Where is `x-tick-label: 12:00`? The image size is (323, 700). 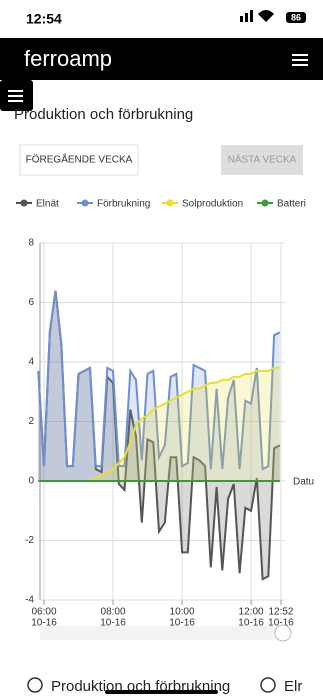
x-tick-label: 12:00 is located at coordinates (251, 612).